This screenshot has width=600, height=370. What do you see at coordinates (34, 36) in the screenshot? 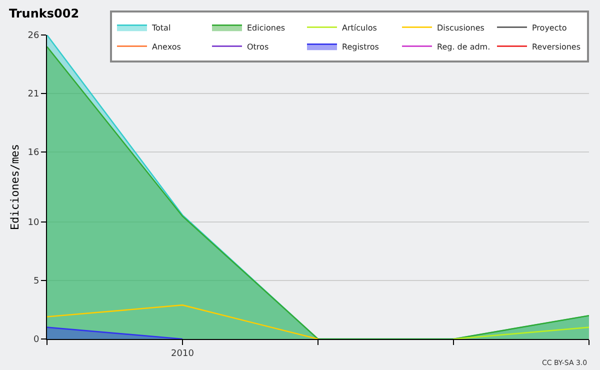
I see `y-tick-label: 26` at bounding box center [34, 36].